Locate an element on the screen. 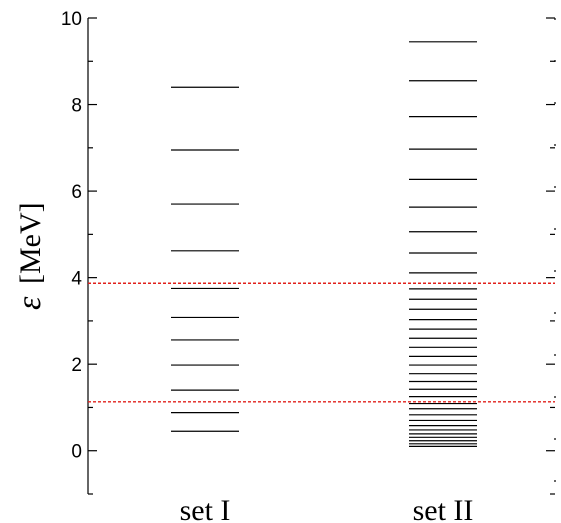 This screenshot has width=561, height=523. y-tick-label: 6 is located at coordinates (76, 192).